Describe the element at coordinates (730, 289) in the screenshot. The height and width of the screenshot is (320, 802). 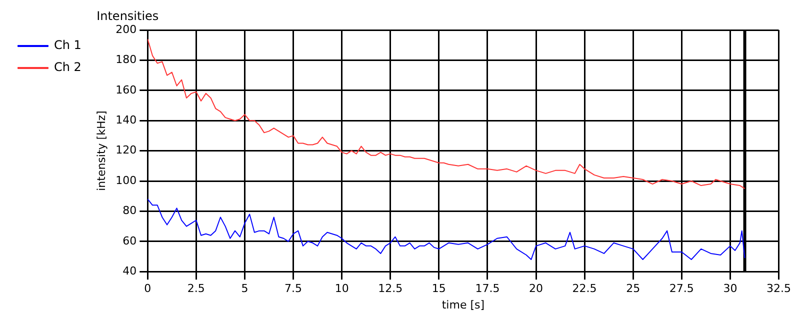
I see `x-tick-label: 30` at that location.